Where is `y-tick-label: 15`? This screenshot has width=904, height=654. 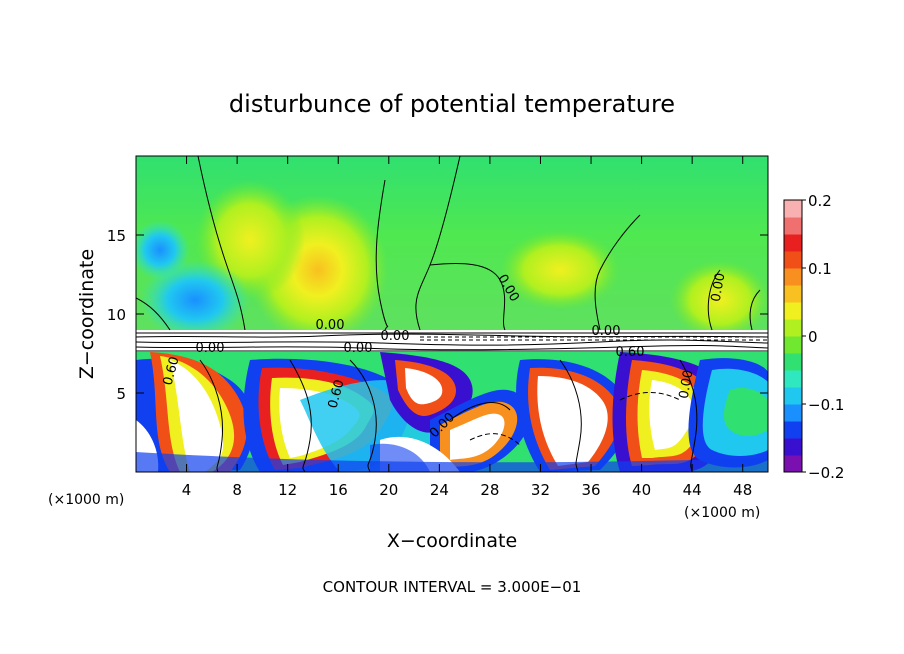
y-tick-label: 15 is located at coordinates (116, 236).